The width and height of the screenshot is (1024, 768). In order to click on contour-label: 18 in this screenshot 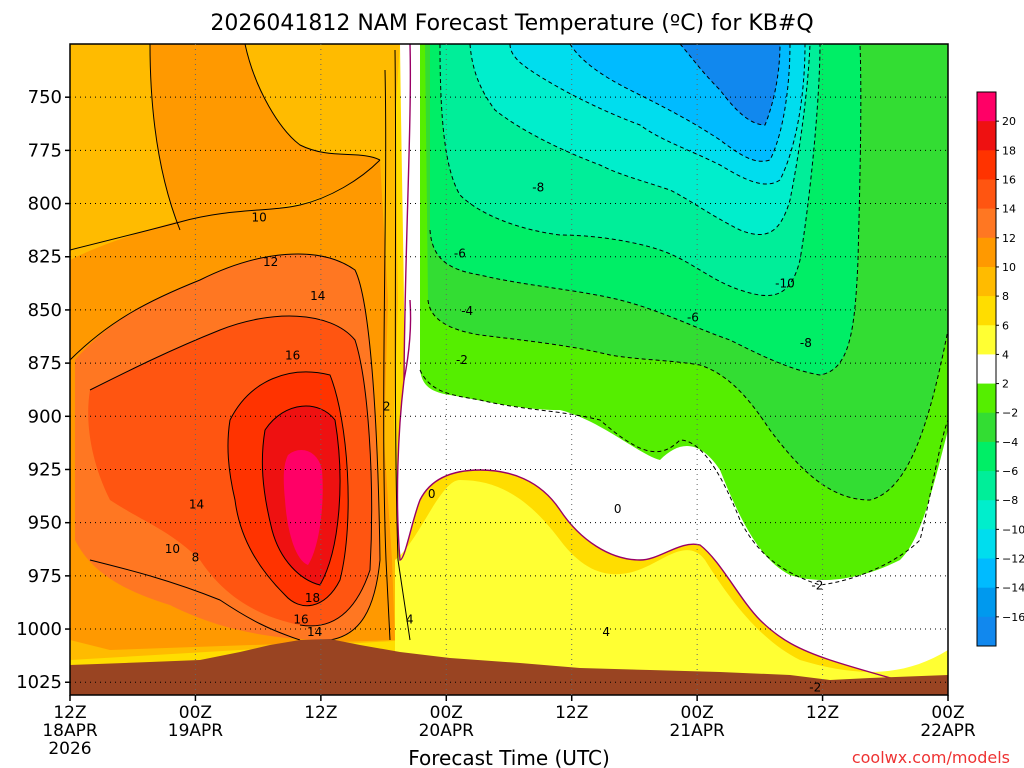, I will do `click(312, 598)`.